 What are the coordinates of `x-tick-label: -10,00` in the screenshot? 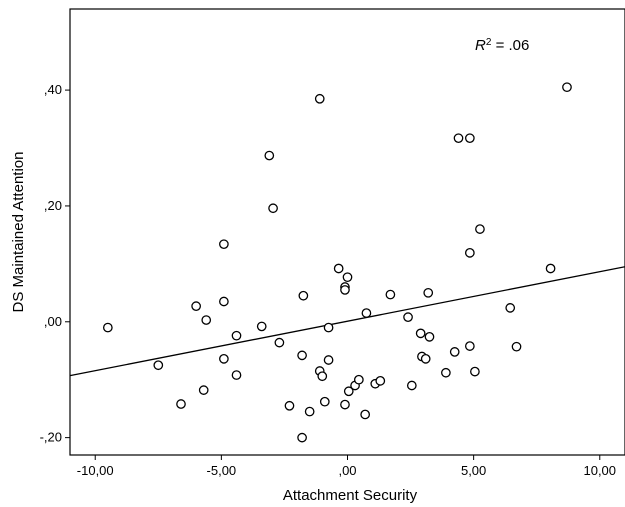 It's located at (95, 470).